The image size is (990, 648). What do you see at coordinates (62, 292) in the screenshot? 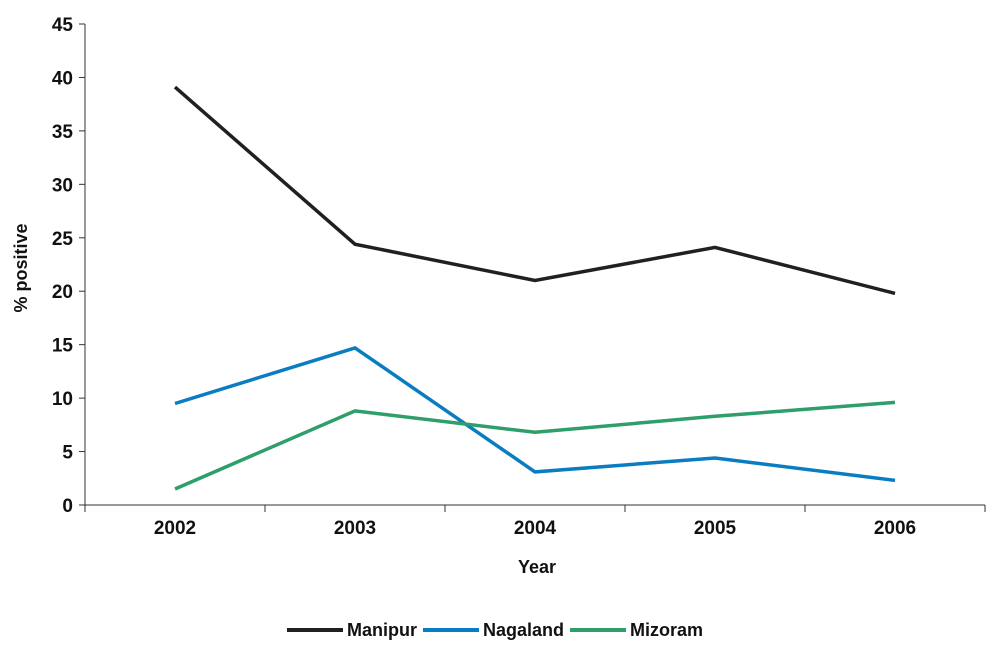
I see `y-tick-label: 20` at bounding box center [62, 292].